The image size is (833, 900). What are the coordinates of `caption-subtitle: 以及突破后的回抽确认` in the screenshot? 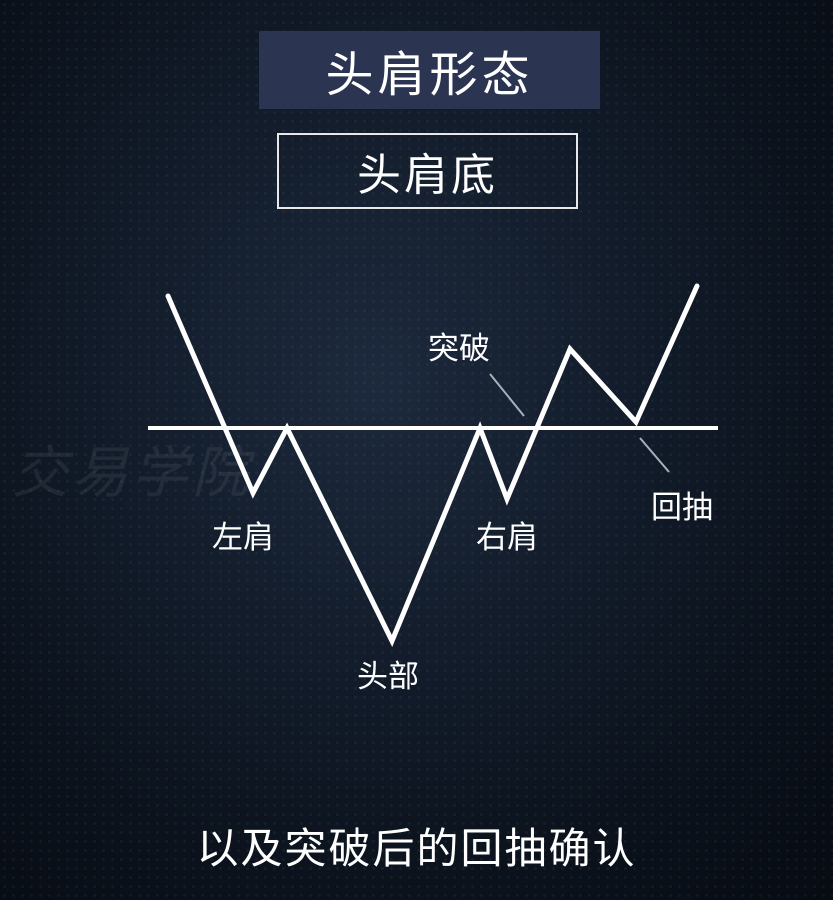 It's located at (416, 848).